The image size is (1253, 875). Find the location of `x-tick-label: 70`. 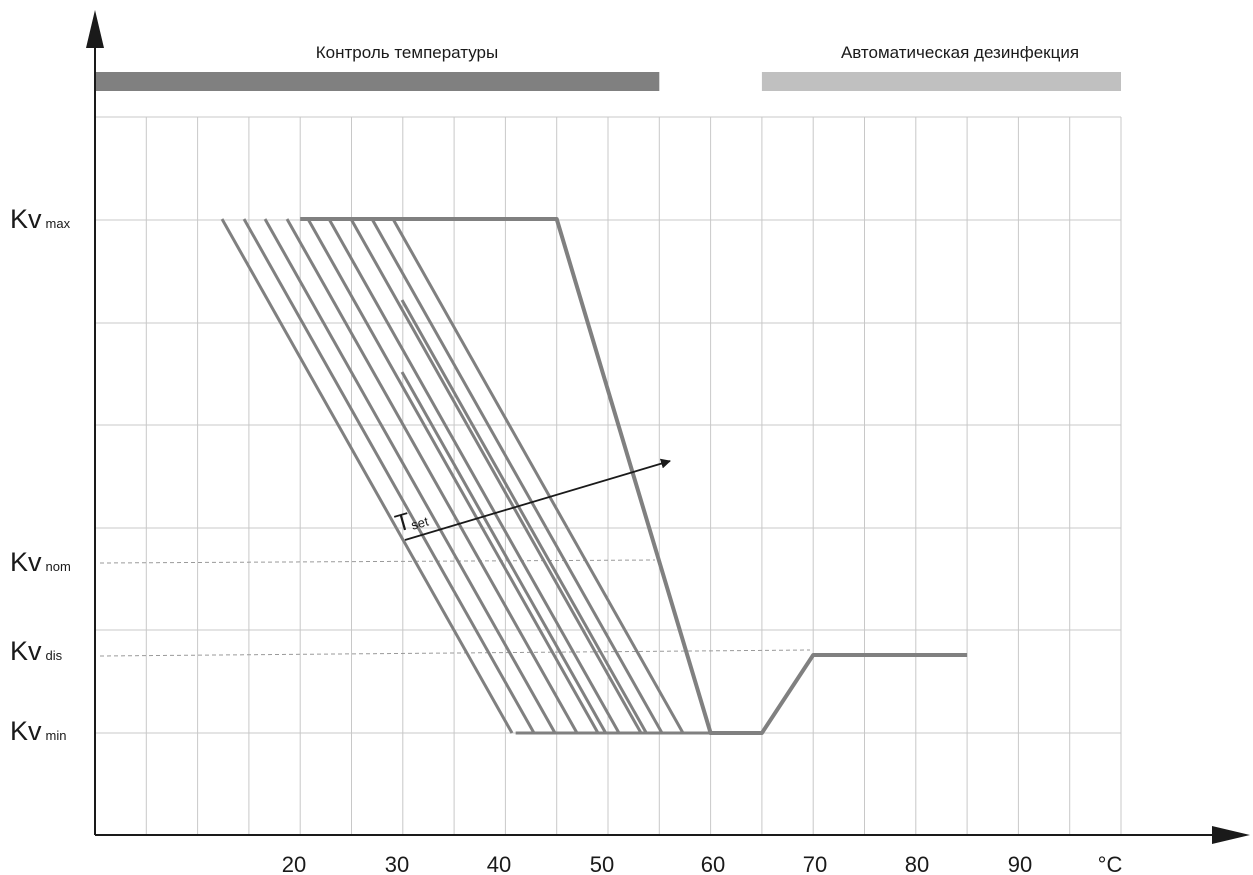

x-tick-label: 70 is located at coordinates (815, 863).